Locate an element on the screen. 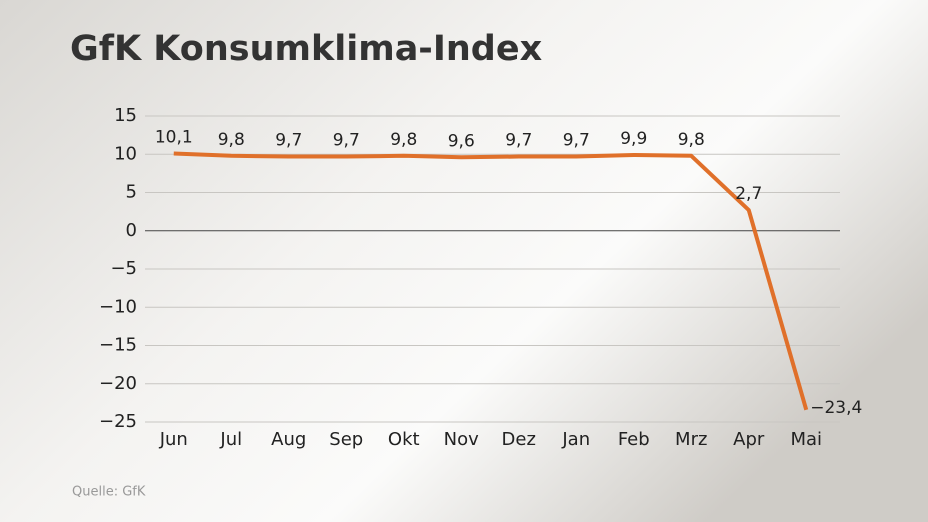 The image size is (928, 522). x-tick-label: Feb is located at coordinates (634, 439).